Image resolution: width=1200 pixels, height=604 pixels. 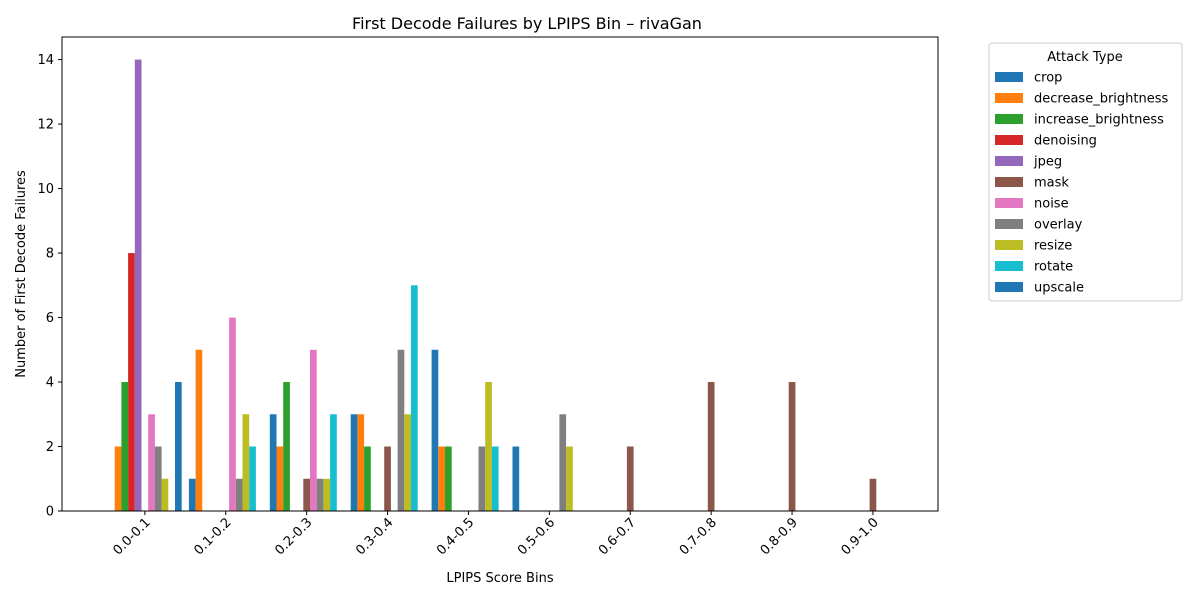 What do you see at coordinates (45, 189) in the screenshot?
I see `y-tick-label: 10` at bounding box center [45, 189].